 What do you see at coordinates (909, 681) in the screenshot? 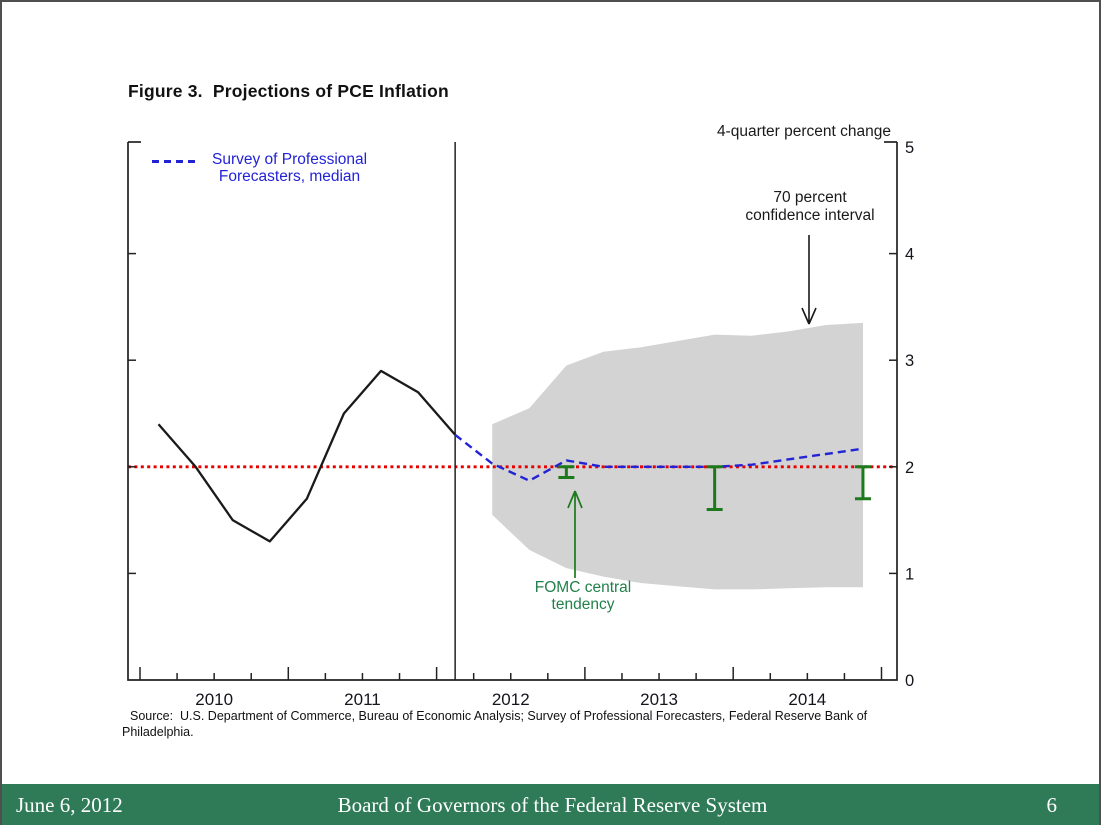
I see `y-tick-label: 0` at bounding box center [909, 681].